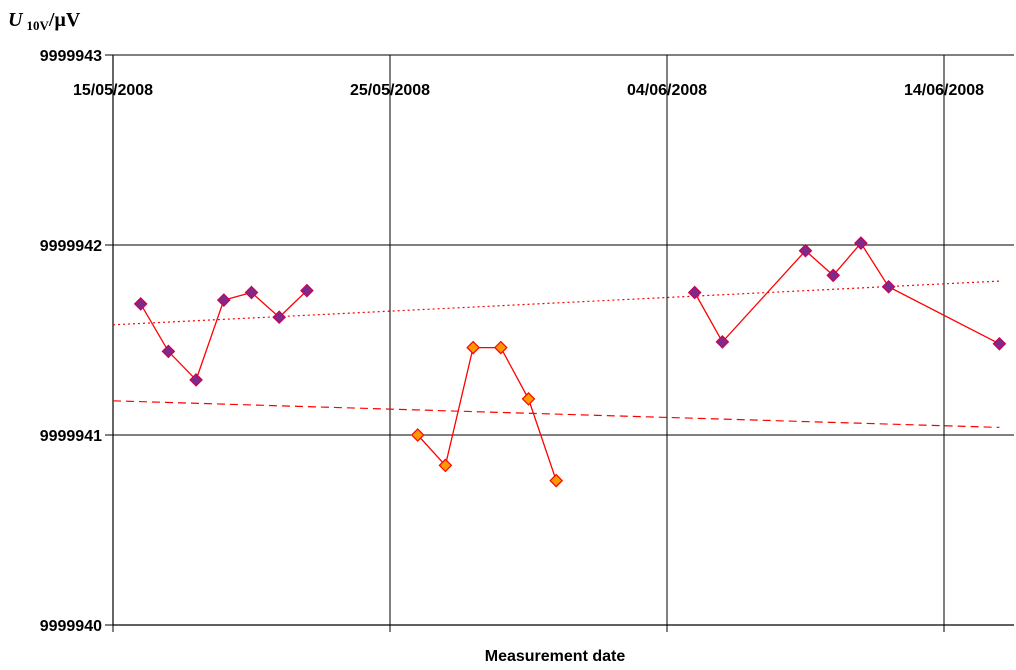  I want to click on x-tick-label: 25/05/2008, so click(390, 90).